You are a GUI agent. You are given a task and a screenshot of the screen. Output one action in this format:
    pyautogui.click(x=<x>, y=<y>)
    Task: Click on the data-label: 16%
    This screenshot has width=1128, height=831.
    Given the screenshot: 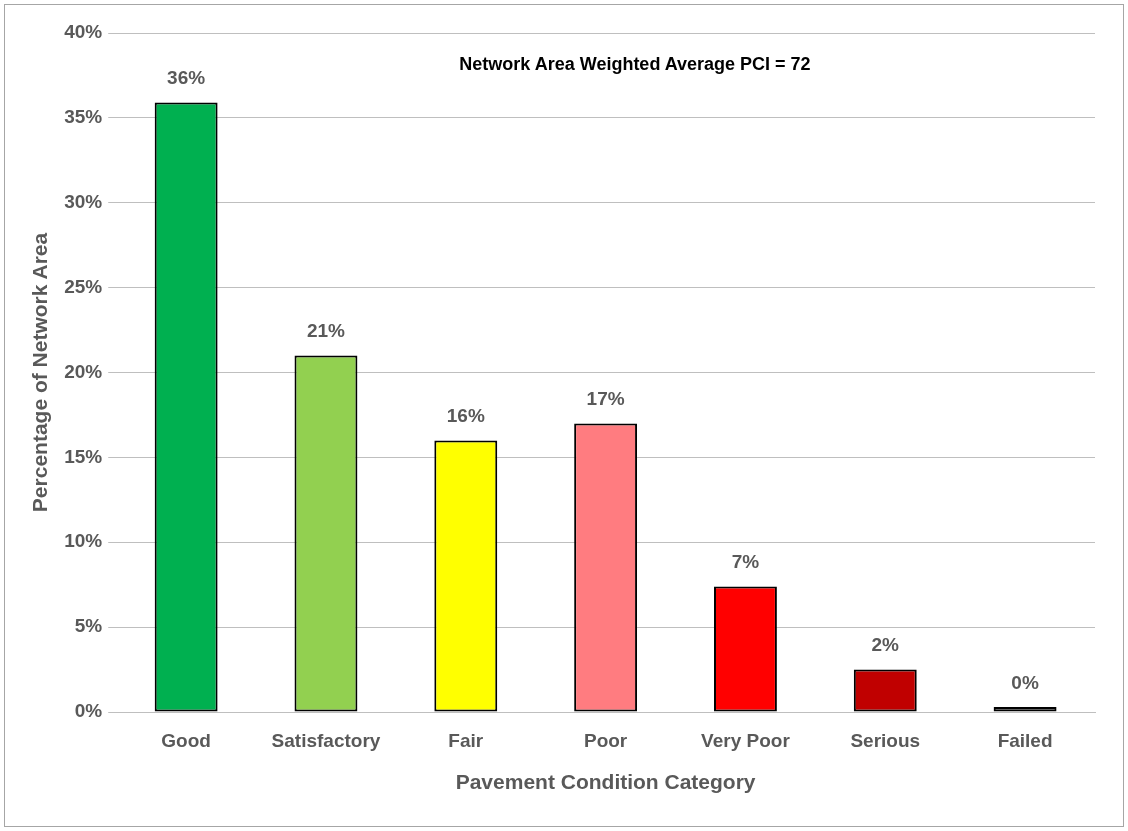 What is the action you would take?
    pyautogui.click(x=465, y=416)
    